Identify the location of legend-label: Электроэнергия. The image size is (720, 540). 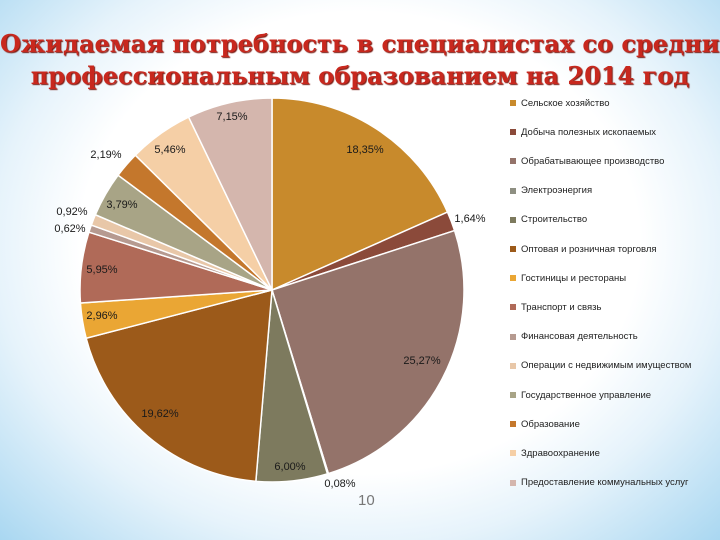
(557, 191).